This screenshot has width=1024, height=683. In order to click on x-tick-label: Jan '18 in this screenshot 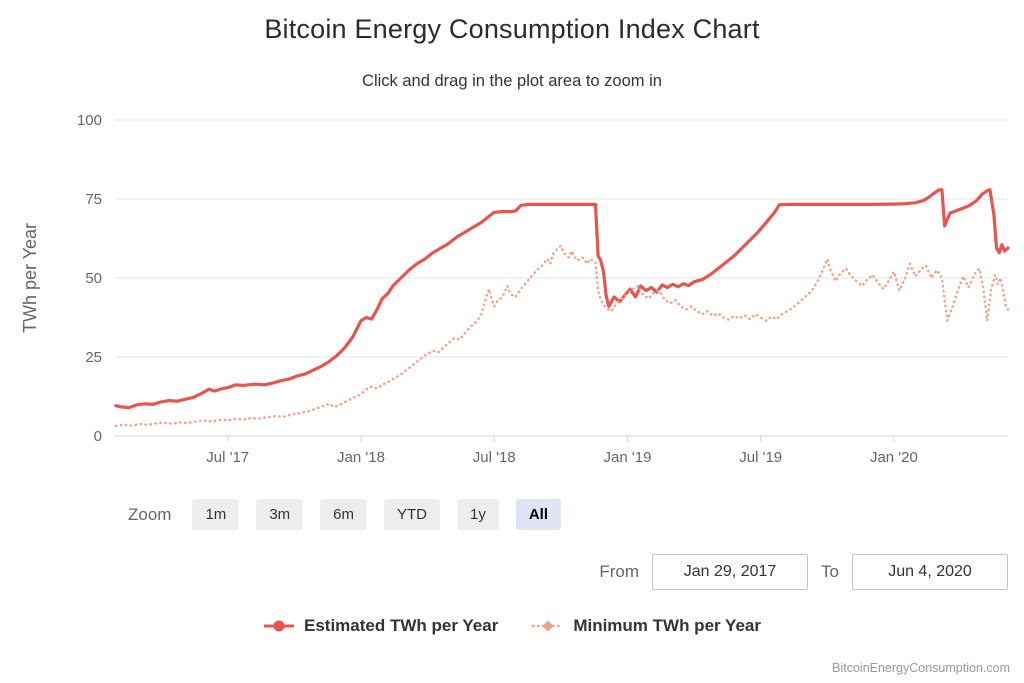, I will do `click(361, 457)`.